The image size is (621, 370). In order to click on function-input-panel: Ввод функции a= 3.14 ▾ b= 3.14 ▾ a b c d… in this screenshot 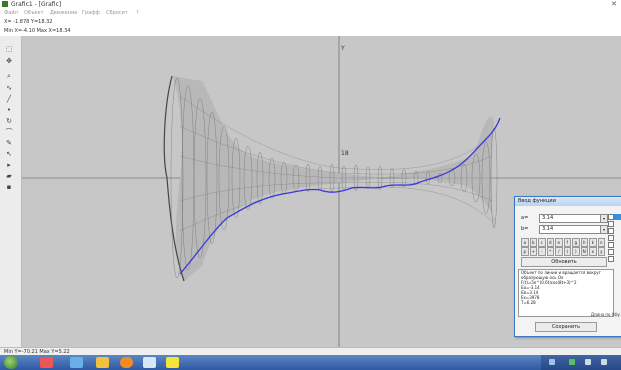, I will do `click(567, 266)`.